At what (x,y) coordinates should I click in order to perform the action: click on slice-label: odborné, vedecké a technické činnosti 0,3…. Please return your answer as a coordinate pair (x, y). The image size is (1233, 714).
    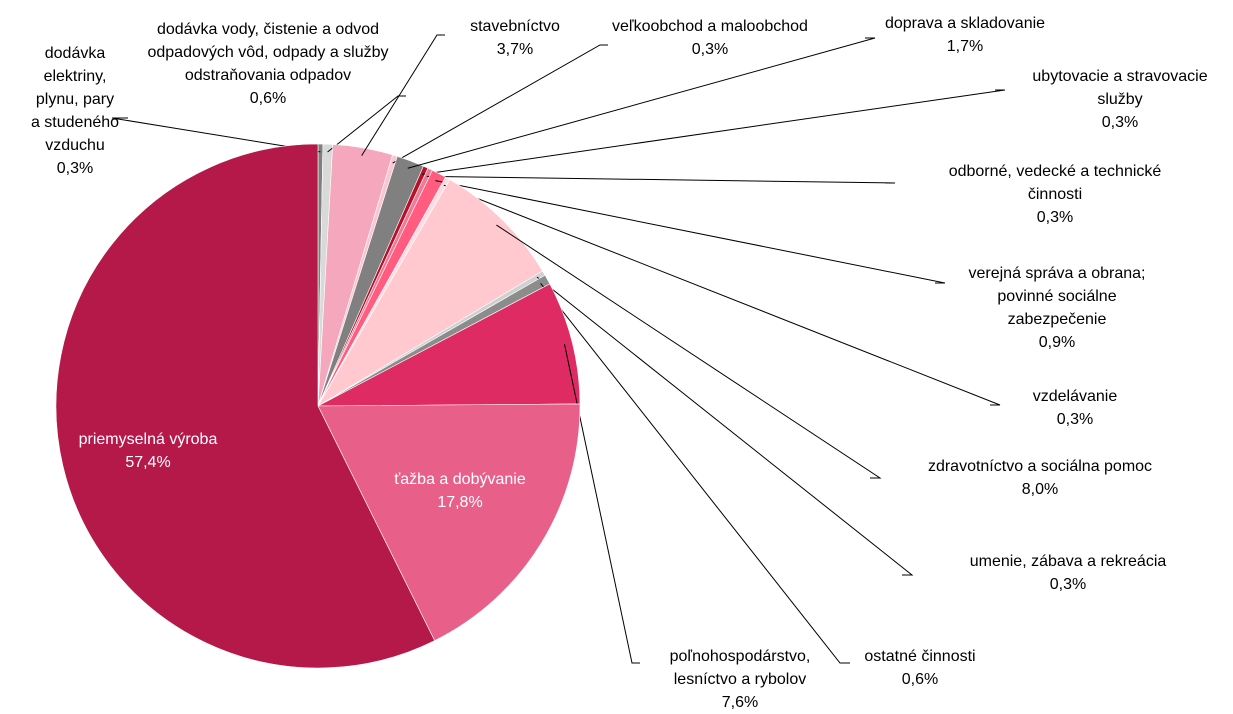
    Looking at the image, I should click on (1055, 194).